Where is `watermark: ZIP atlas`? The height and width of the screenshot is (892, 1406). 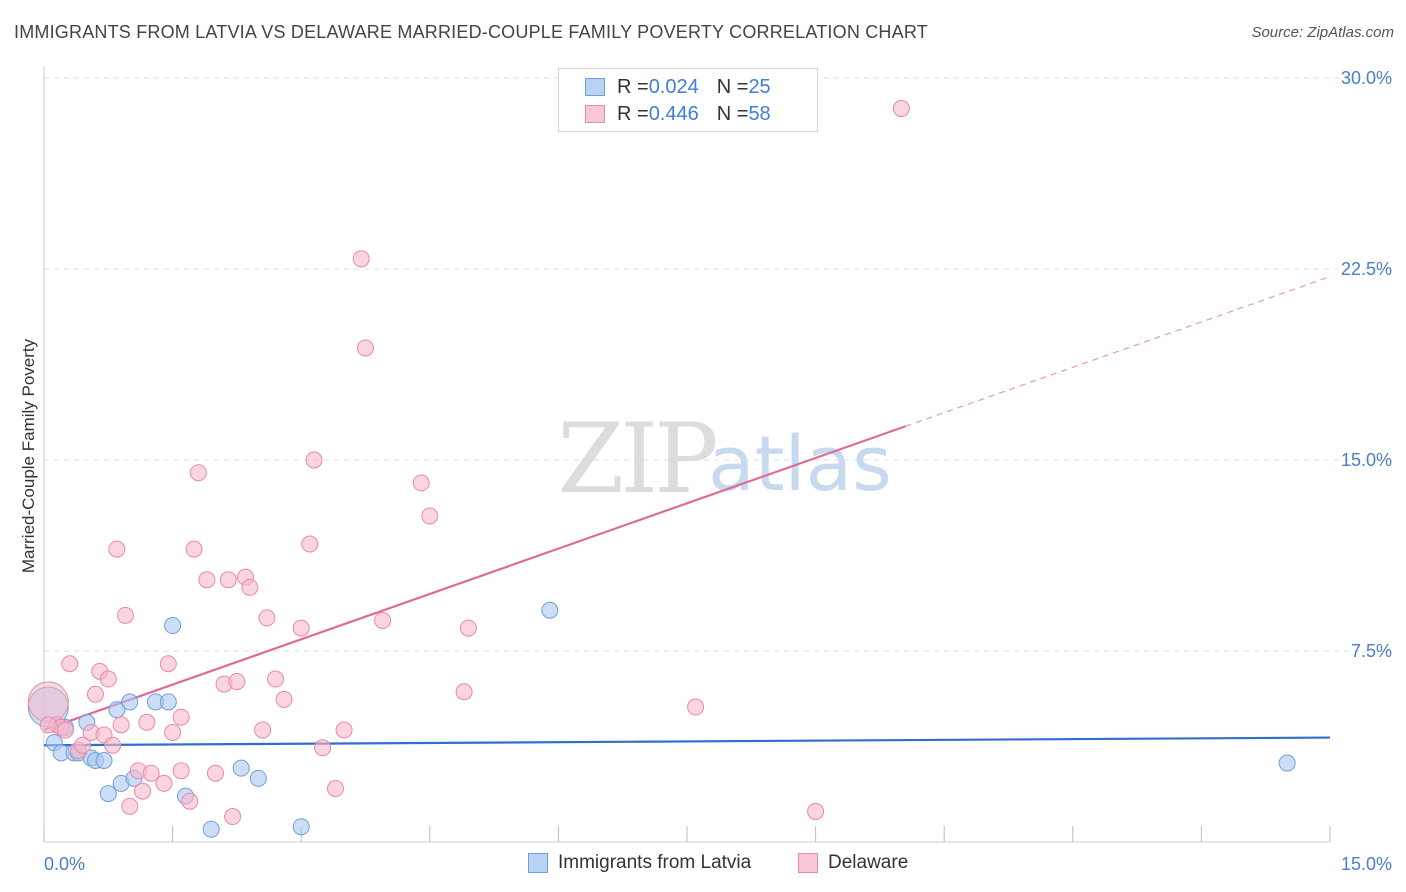
watermark: ZIP atlas is located at coordinates (724, 459).